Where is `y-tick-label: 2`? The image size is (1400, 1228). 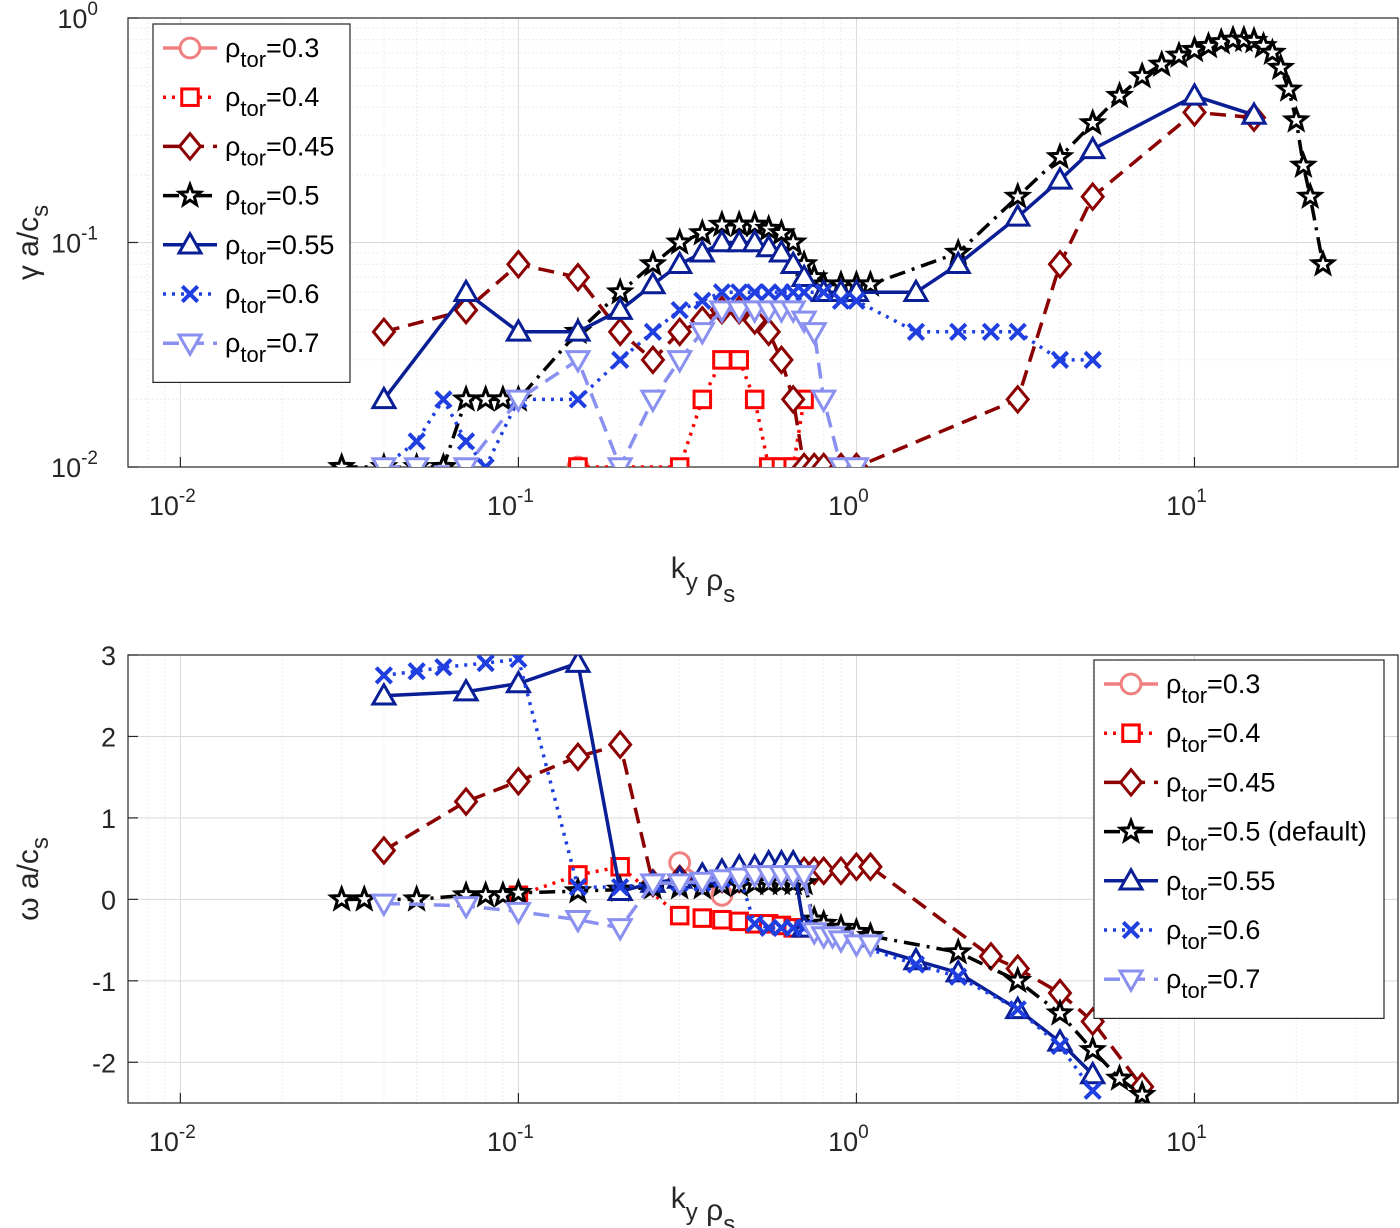
y-tick-label: 2 is located at coordinates (108, 737).